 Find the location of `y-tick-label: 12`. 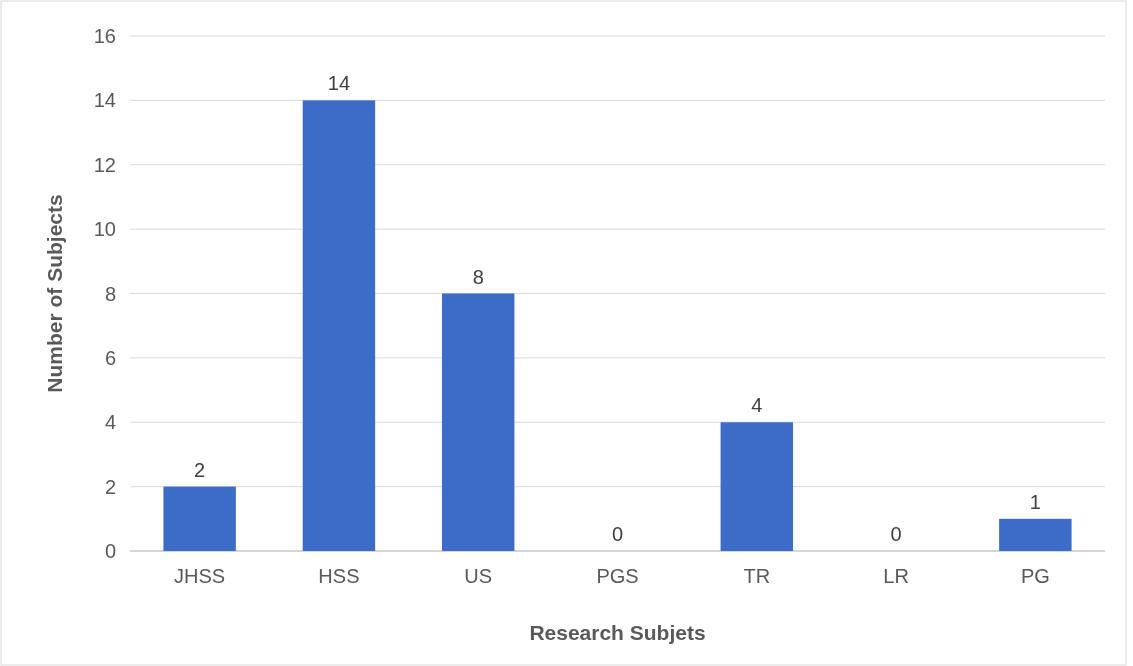

y-tick-label: 12 is located at coordinates (104, 164).